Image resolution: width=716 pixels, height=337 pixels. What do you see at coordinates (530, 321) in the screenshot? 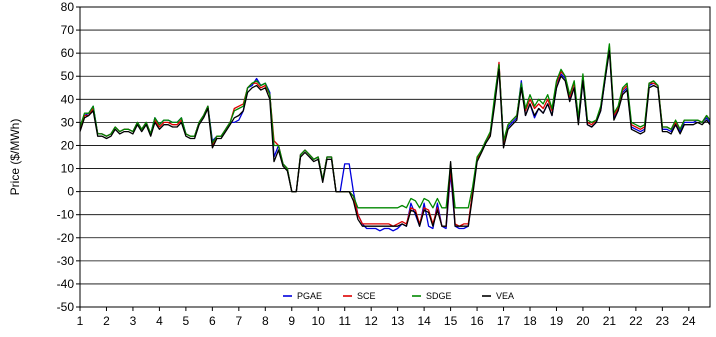
I see `x-tick-label: 18` at bounding box center [530, 321].